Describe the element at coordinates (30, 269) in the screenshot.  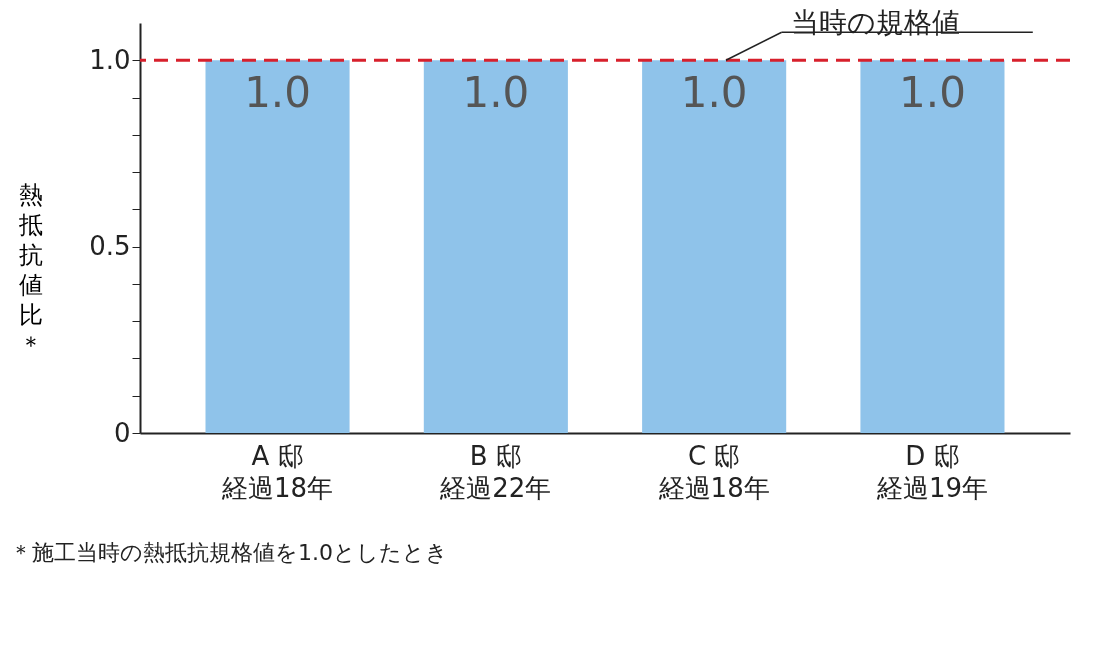
I see `y-axis-title: 熱抵抗値比＊` at that location.